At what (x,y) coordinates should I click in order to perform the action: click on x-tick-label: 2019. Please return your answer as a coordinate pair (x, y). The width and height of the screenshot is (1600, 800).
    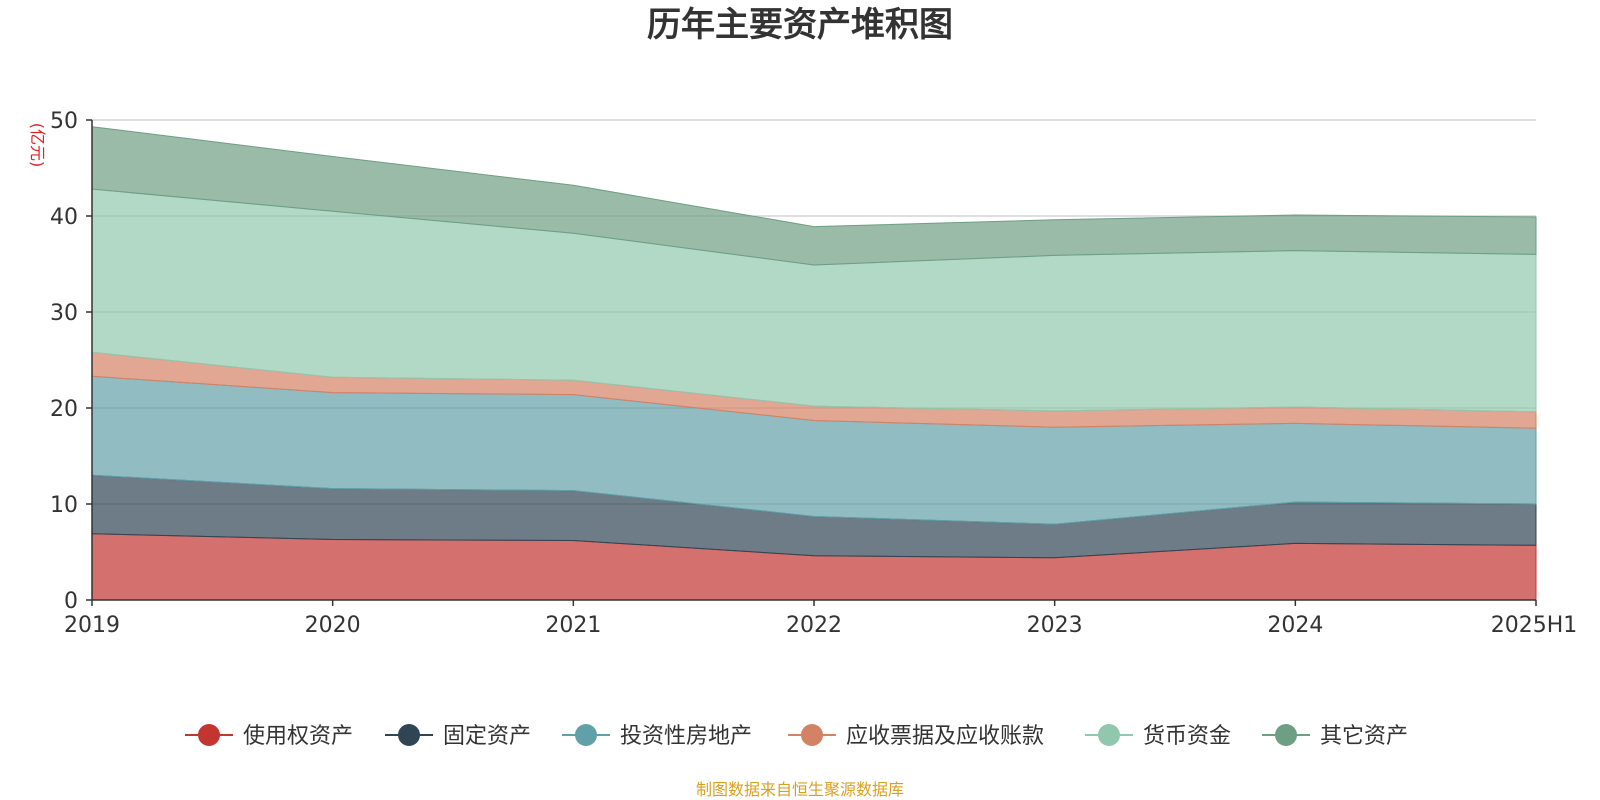
    Looking at the image, I should click on (92, 625).